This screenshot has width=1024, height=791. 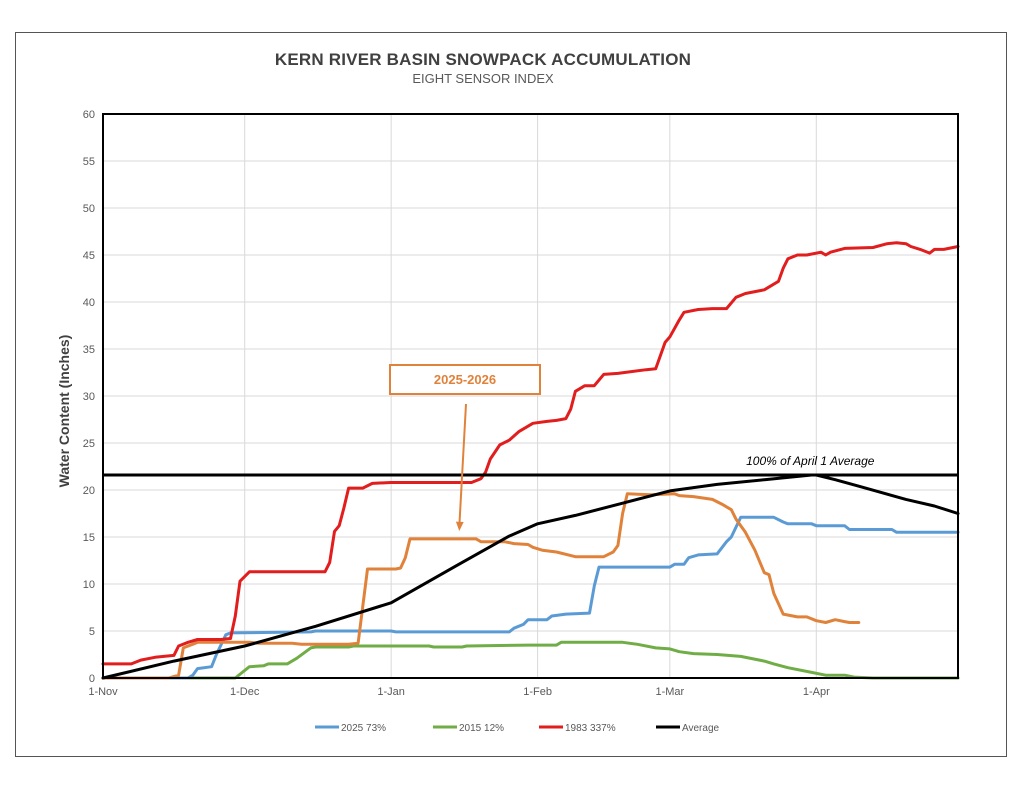 I want to click on legend: 2025 73% 2015 12% 1983 337% Average, so click(x=517, y=728).